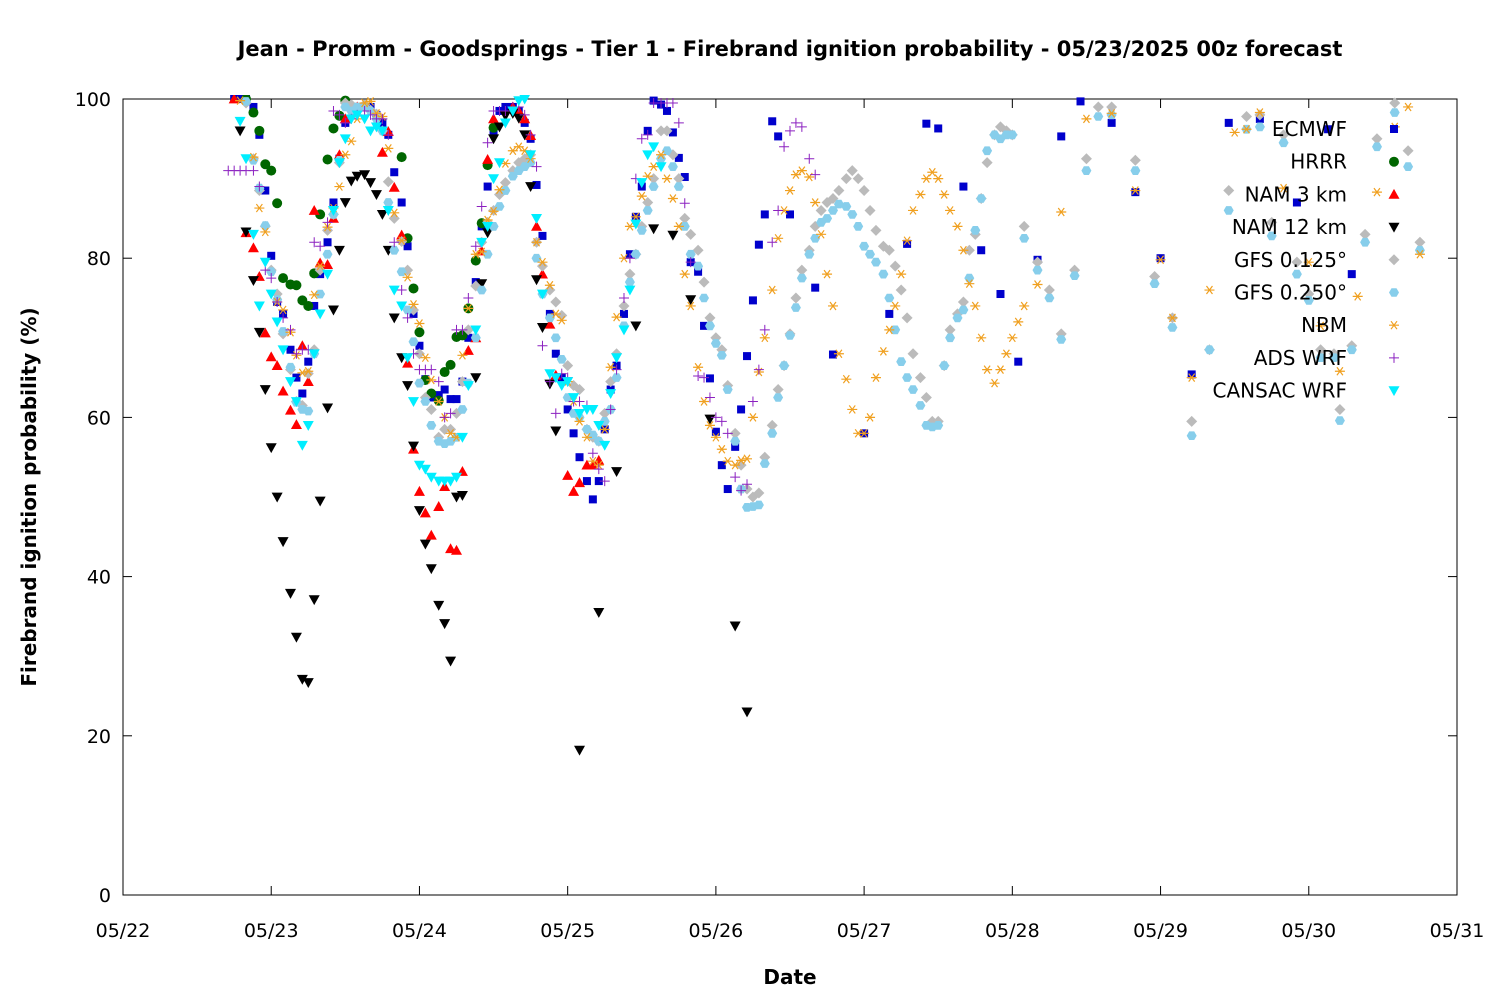  I want to click on legend-marker-nbm, so click(1394, 325).